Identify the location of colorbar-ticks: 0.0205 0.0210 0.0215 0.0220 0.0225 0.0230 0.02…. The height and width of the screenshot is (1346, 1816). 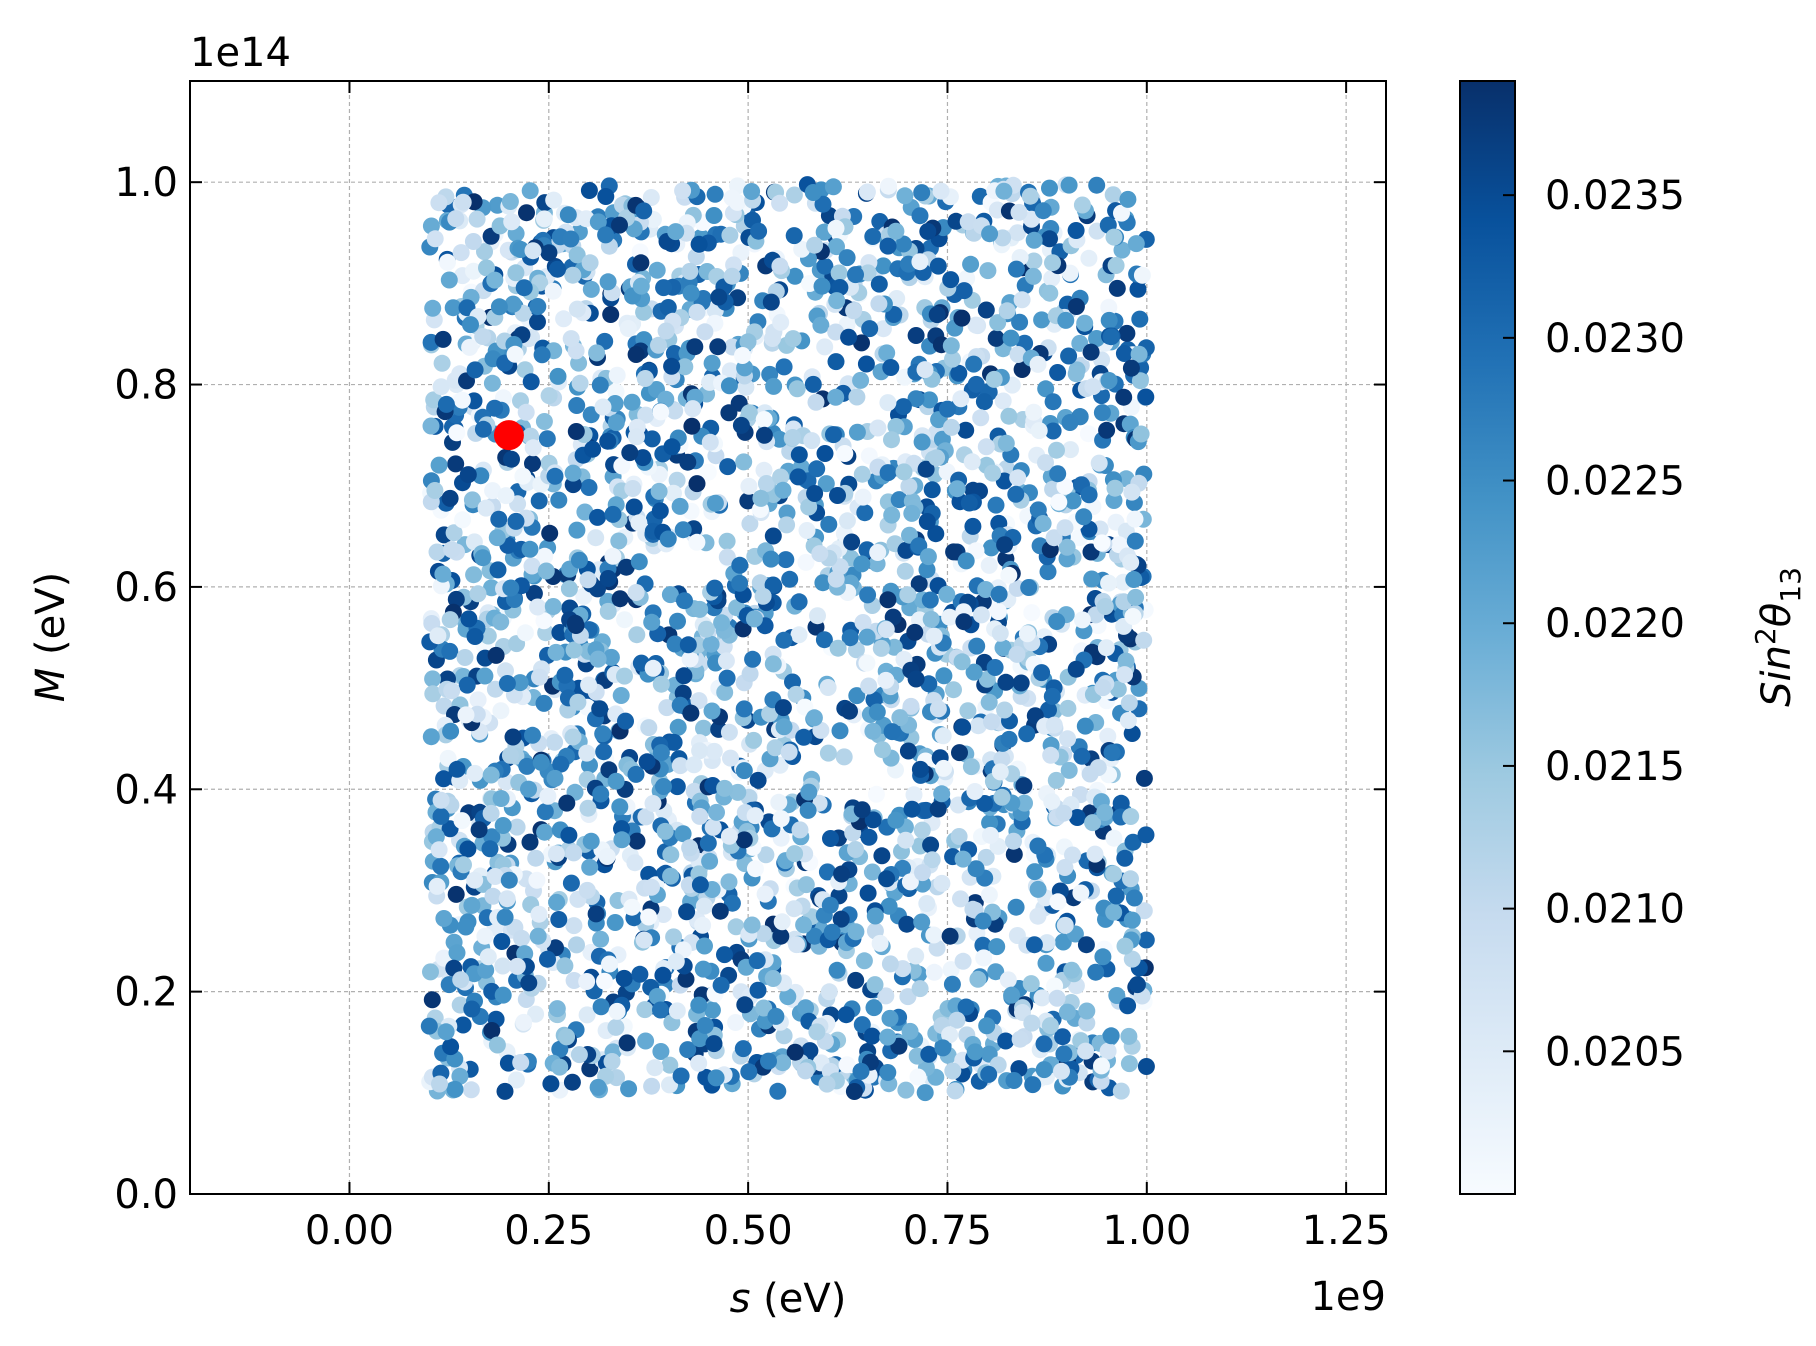
(1594, 624).